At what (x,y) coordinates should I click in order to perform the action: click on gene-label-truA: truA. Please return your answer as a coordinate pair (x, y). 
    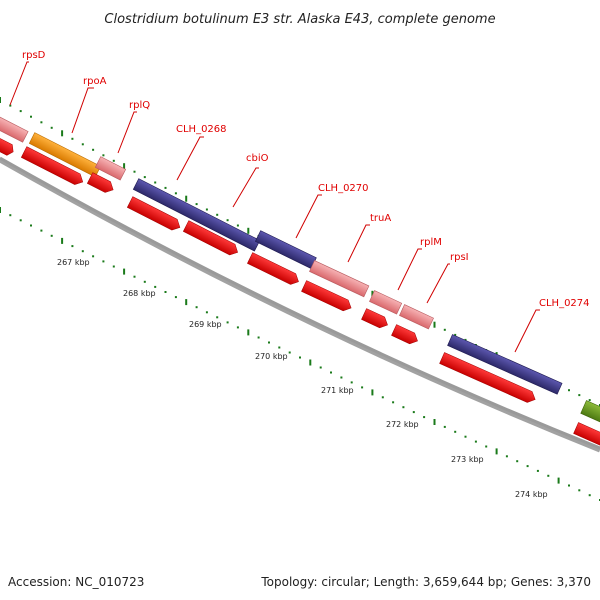
    Looking at the image, I should click on (380, 218).